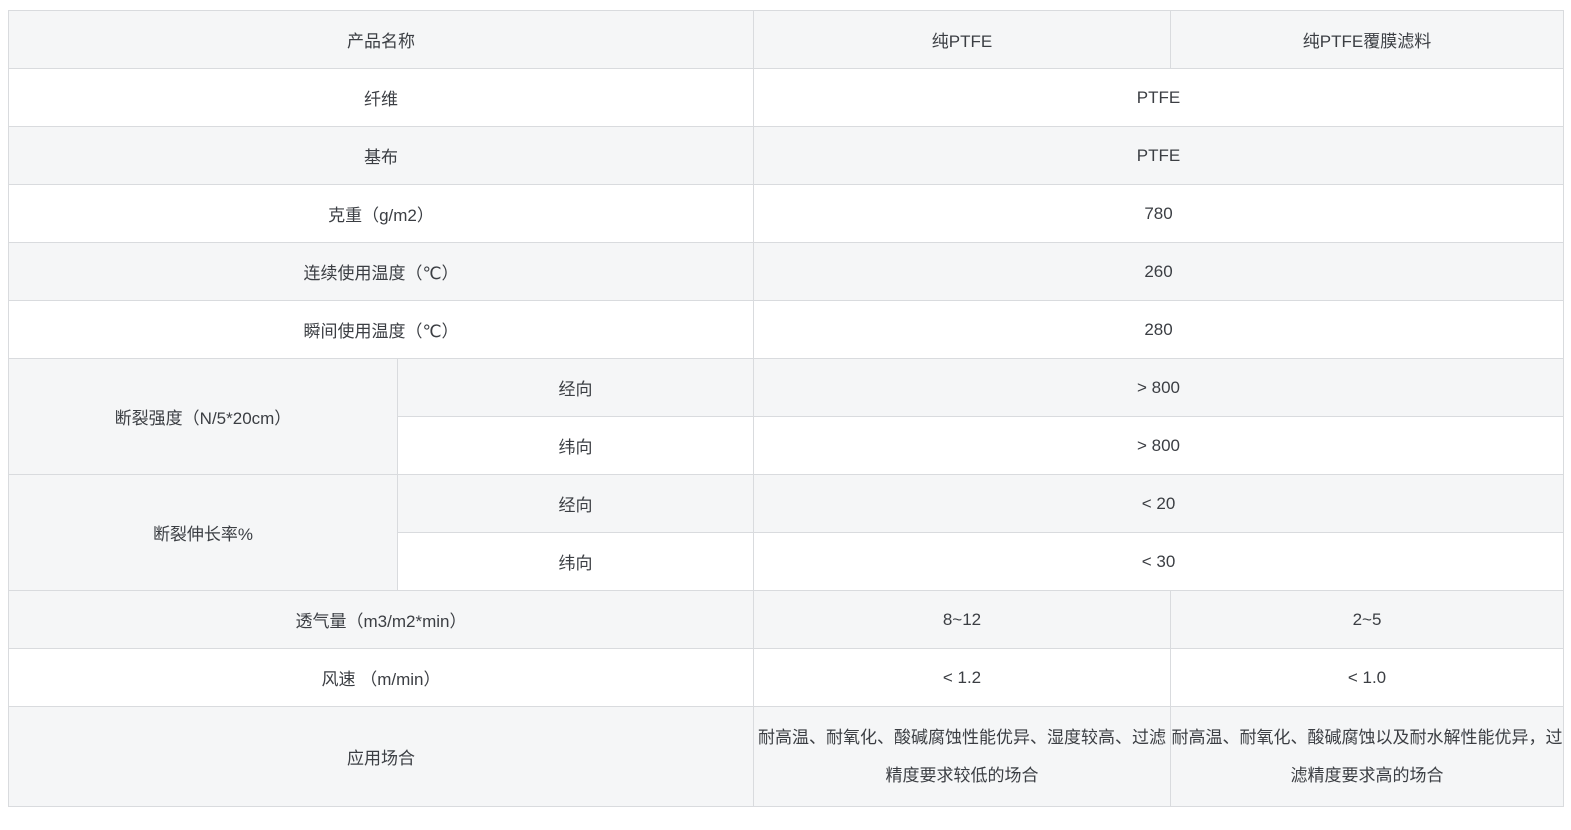 The image size is (1571, 830). I want to click on row-value-a: 8~12, so click(962, 619).